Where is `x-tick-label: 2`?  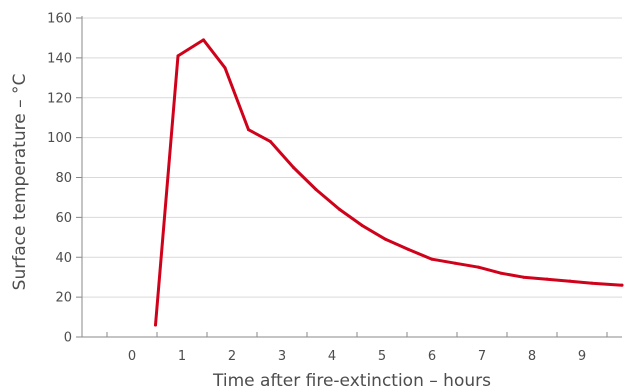
x-tick-label: 2 is located at coordinates (232, 356).